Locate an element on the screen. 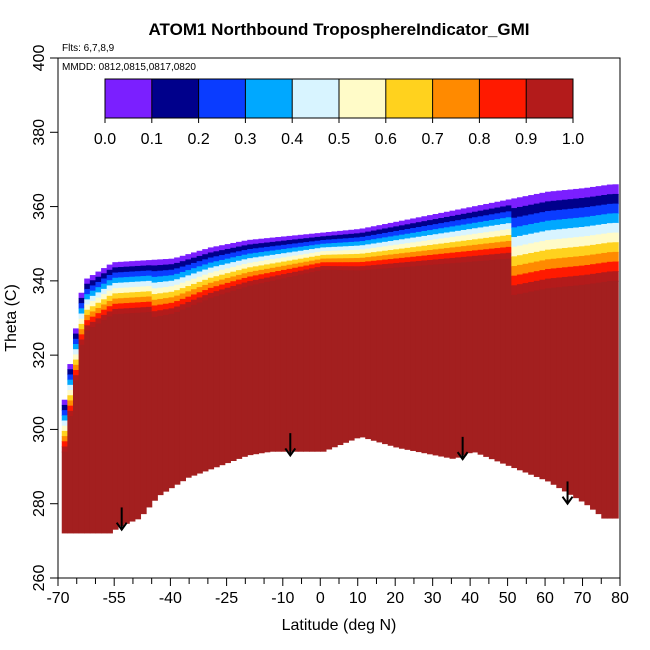 The width and height of the screenshot is (650, 650). colorbar-tick-label: 0.1 is located at coordinates (152, 139).